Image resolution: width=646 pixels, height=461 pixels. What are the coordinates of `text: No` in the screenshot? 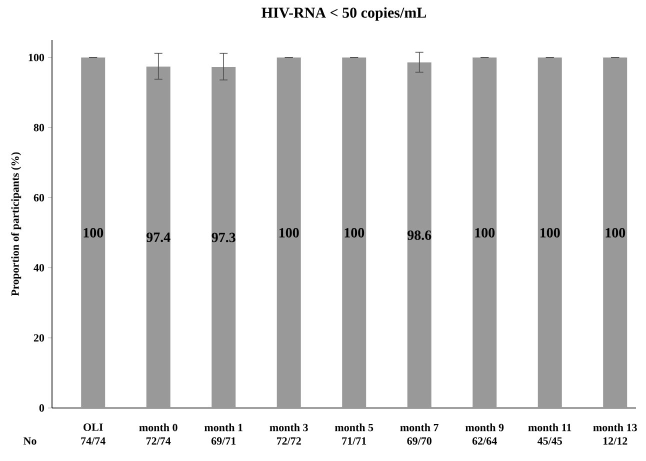 It's located at (29, 441).